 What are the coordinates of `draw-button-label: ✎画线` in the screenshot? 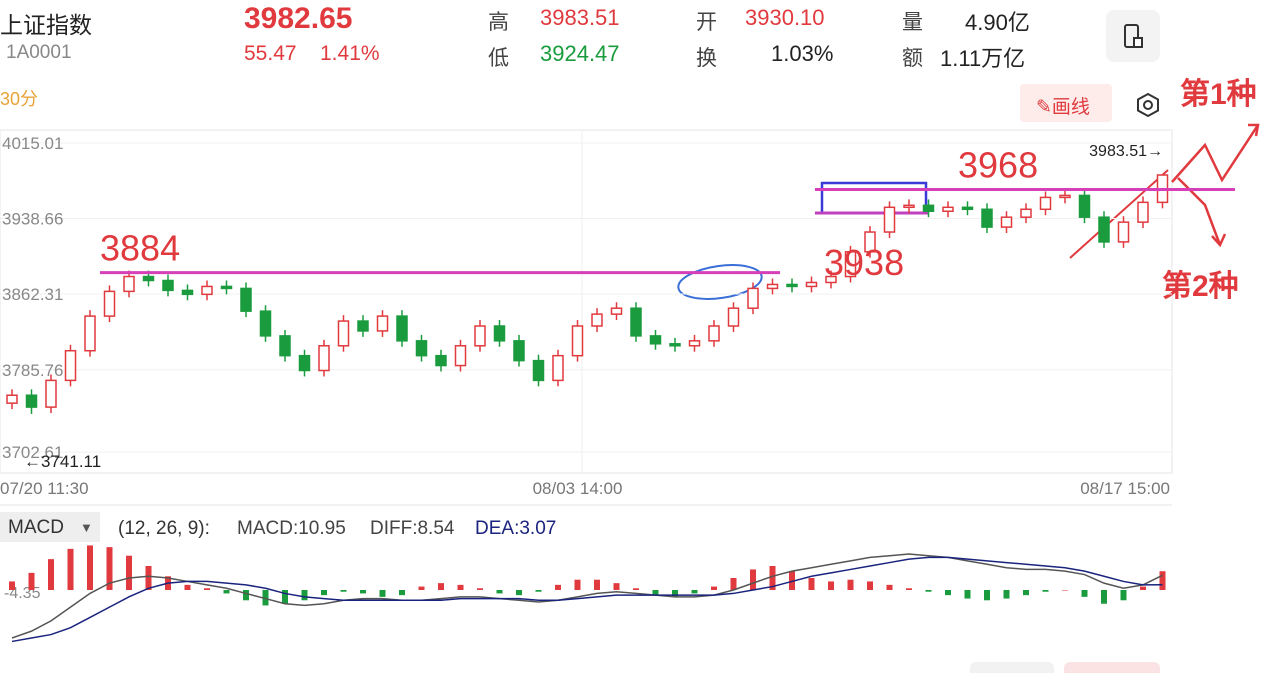 It's located at (1063, 105).